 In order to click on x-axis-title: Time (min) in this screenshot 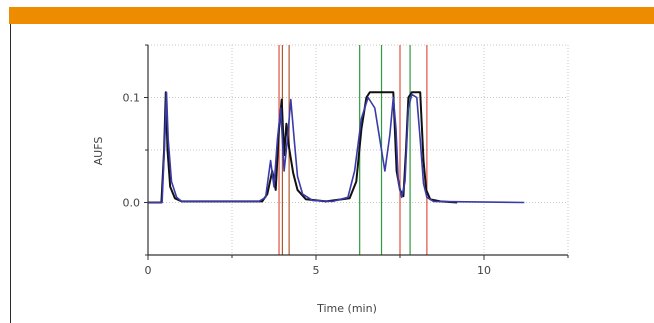, I will do `click(346, 308)`.